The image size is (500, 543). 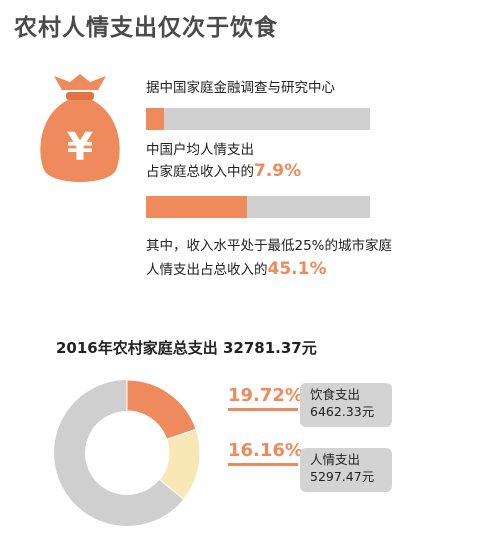 What do you see at coordinates (127, 452) in the screenshot?
I see `donut-chart` at bounding box center [127, 452].